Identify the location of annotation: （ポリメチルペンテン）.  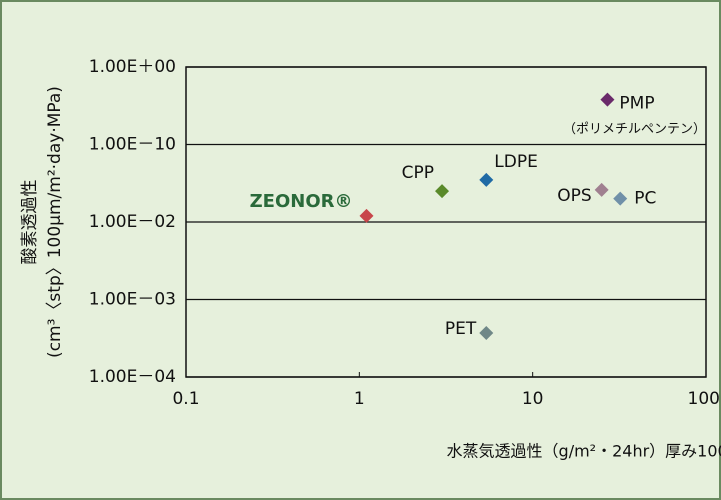
(634, 129).